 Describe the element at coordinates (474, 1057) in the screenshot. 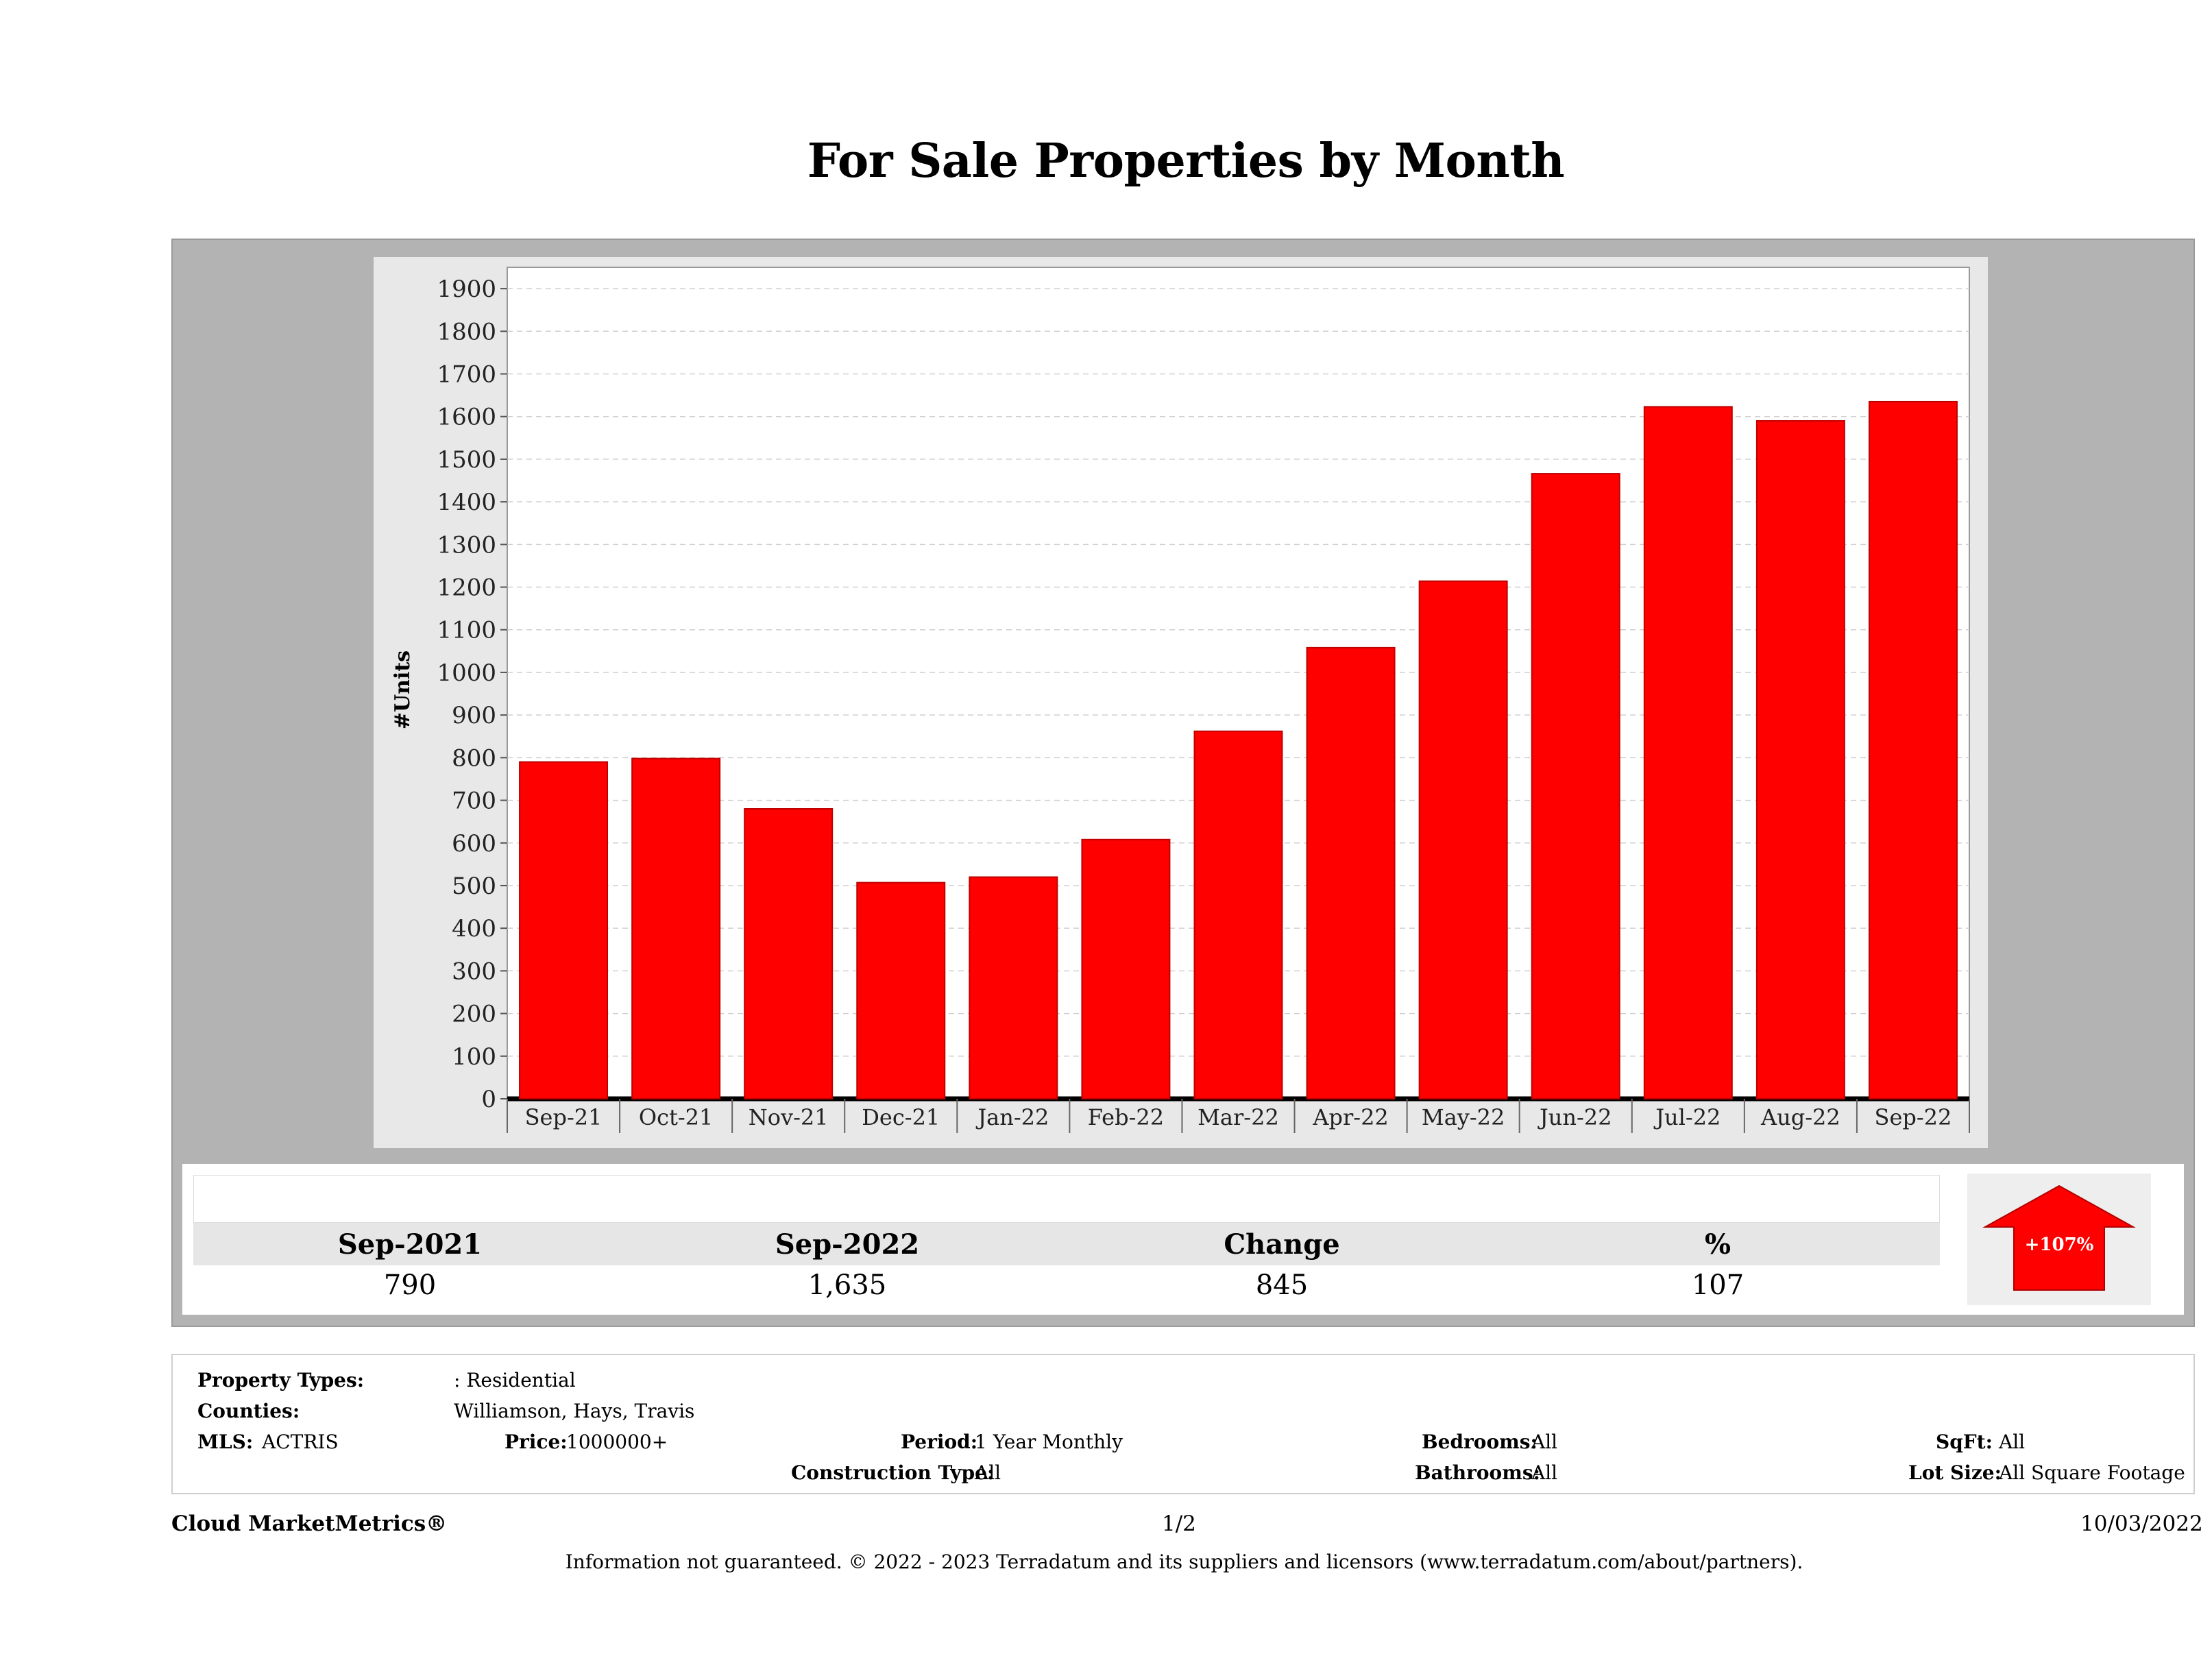

I see `y-tick-label: 100` at that location.